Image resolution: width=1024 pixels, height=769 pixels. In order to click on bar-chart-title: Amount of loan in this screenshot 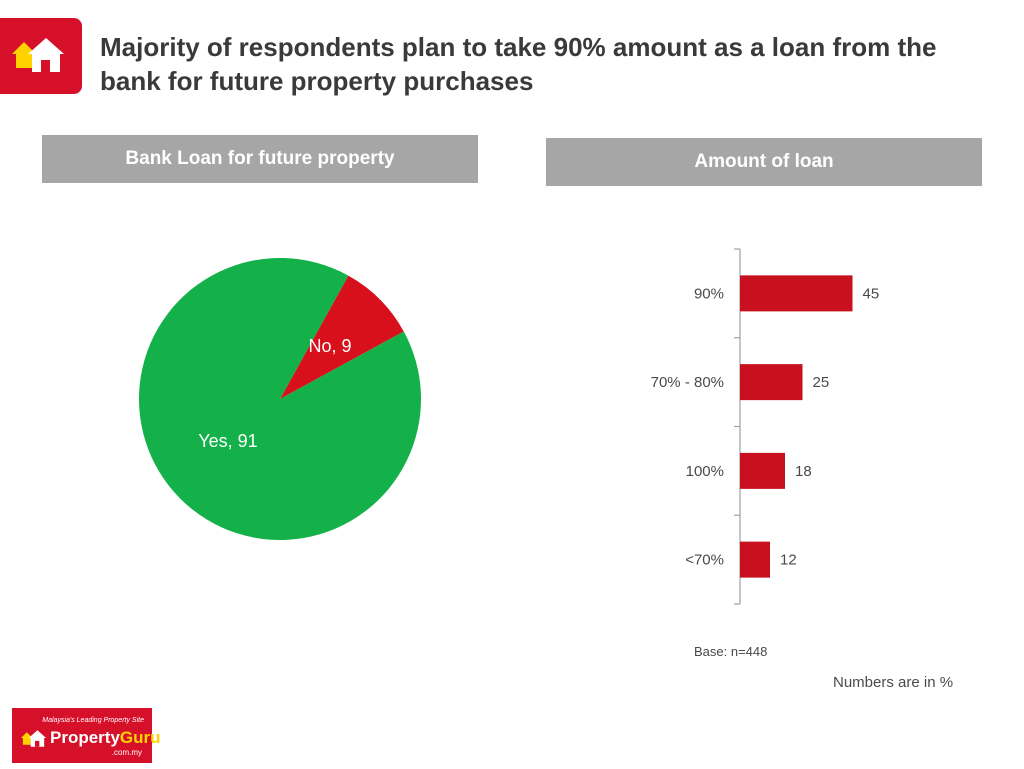, I will do `click(764, 162)`.